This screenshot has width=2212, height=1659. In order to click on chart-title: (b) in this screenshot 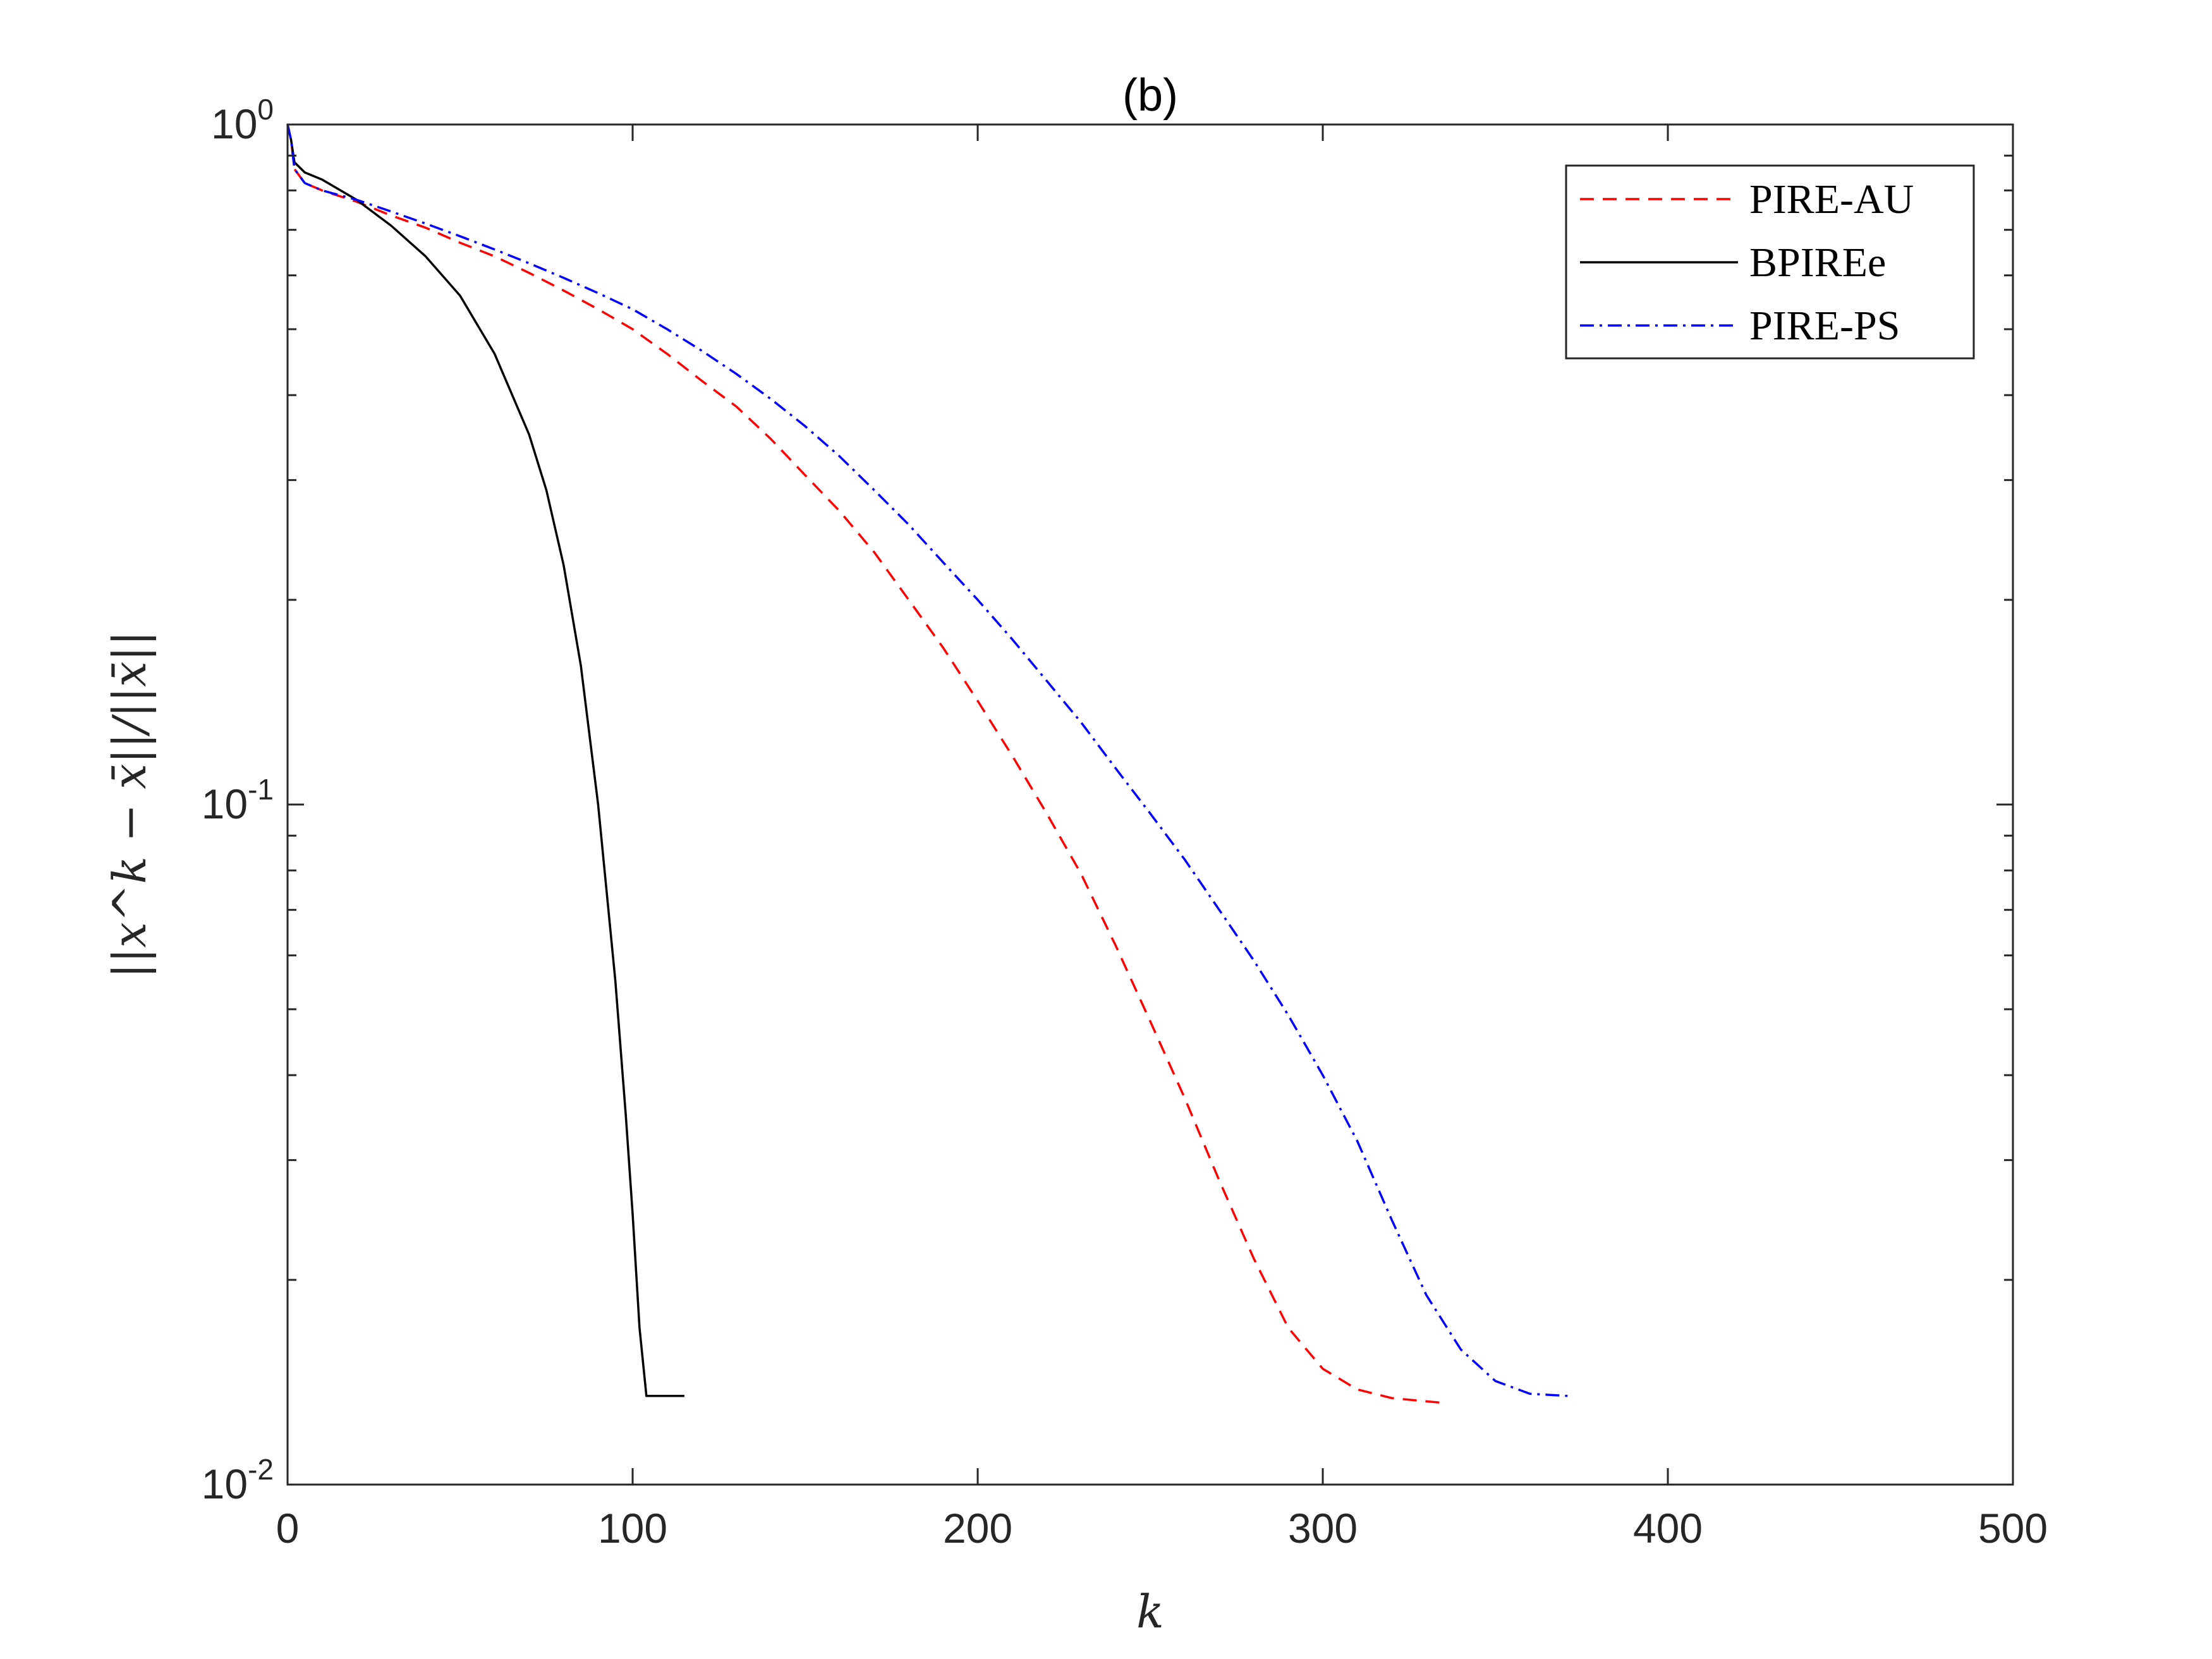, I will do `click(1150, 95)`.